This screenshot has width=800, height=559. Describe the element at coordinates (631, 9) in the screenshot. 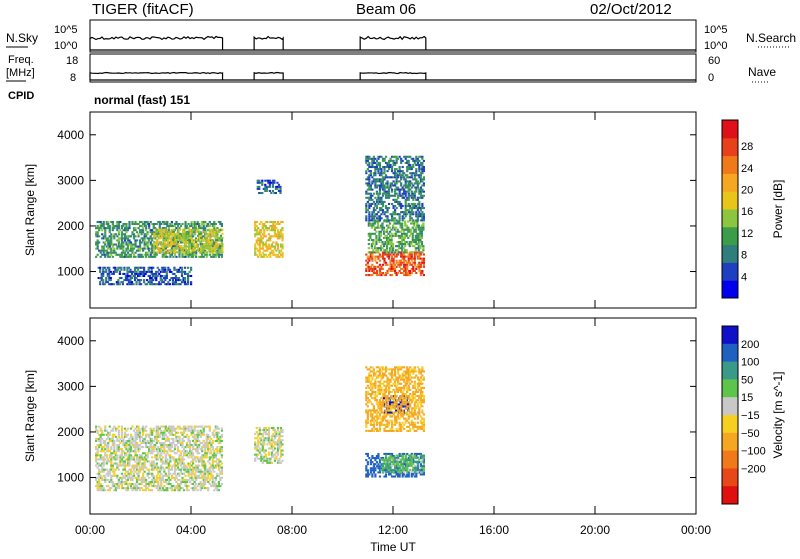

I see `date-label: 02/Oct/2012` at that location.